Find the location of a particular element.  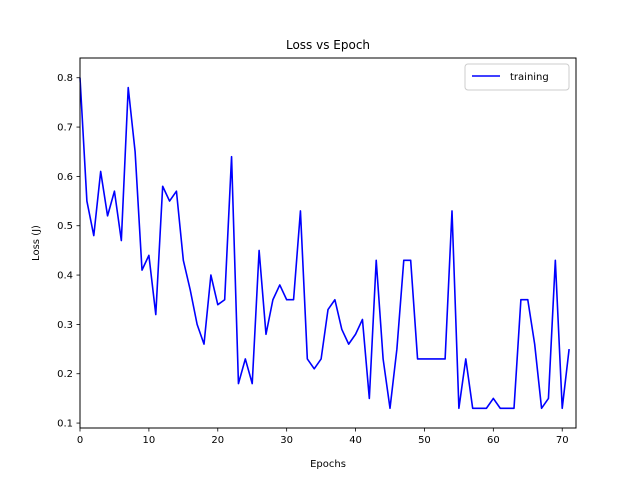

y-tick-label: 0.5 is located at coordinates (65, 226).